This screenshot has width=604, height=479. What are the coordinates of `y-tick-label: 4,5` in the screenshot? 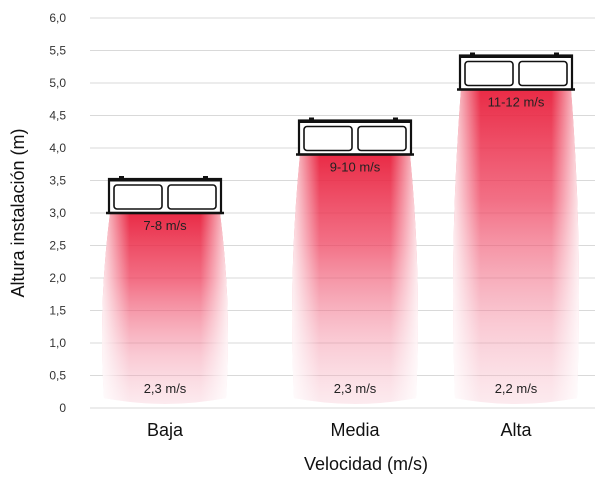 It's located at (57, 116).